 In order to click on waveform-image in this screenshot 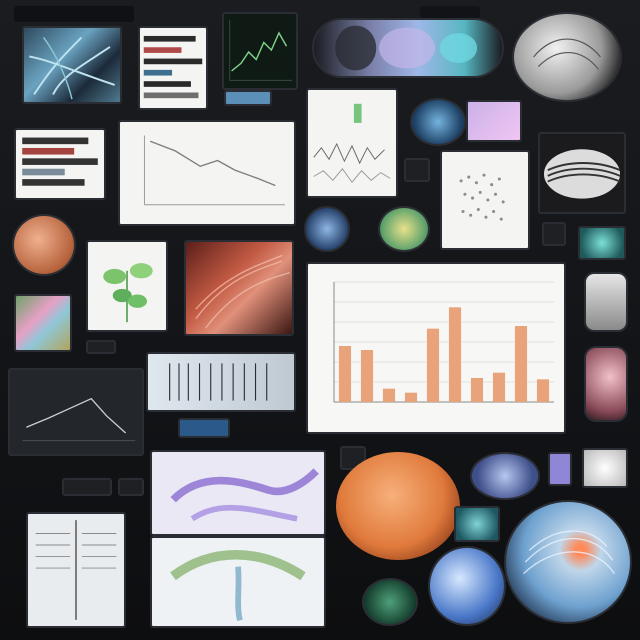, I will do `click(352, 143)`.